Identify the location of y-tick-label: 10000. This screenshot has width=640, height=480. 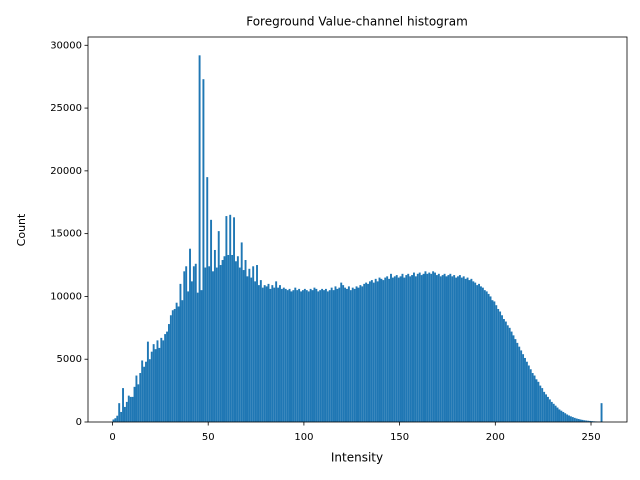
(66, 296).